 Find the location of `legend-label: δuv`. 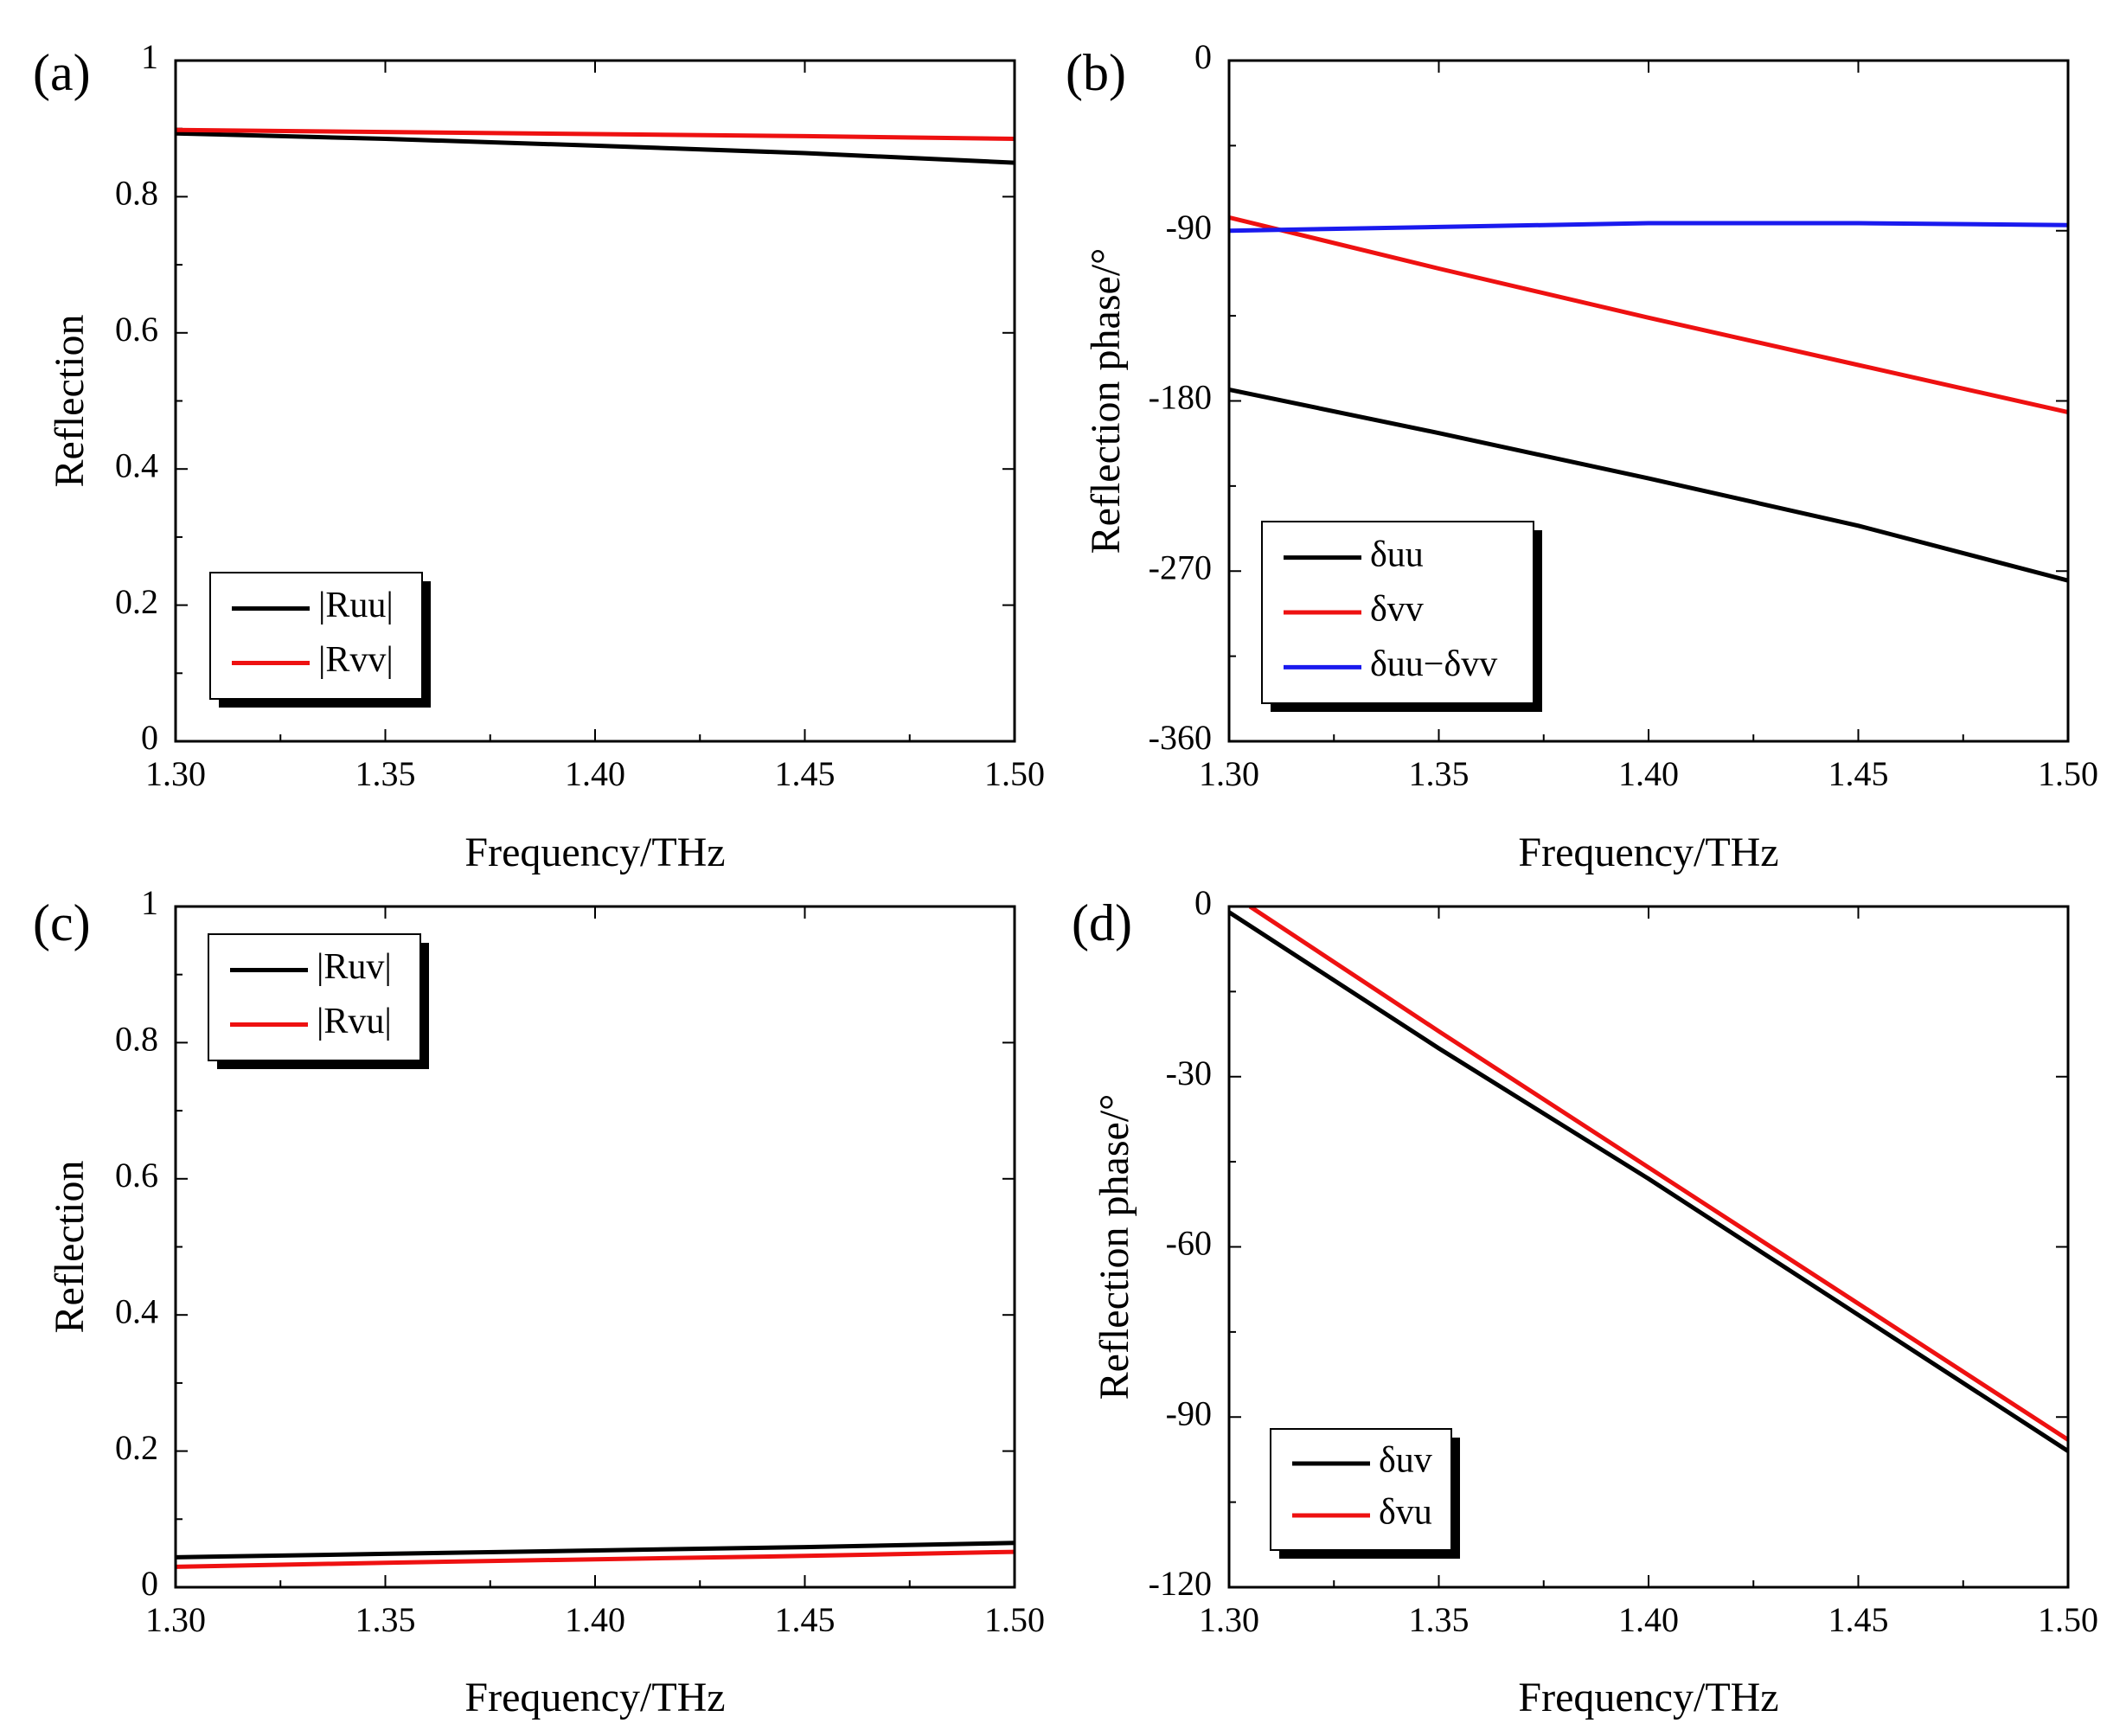

legend-label: δuv is located at coordinates (1405, 1461).